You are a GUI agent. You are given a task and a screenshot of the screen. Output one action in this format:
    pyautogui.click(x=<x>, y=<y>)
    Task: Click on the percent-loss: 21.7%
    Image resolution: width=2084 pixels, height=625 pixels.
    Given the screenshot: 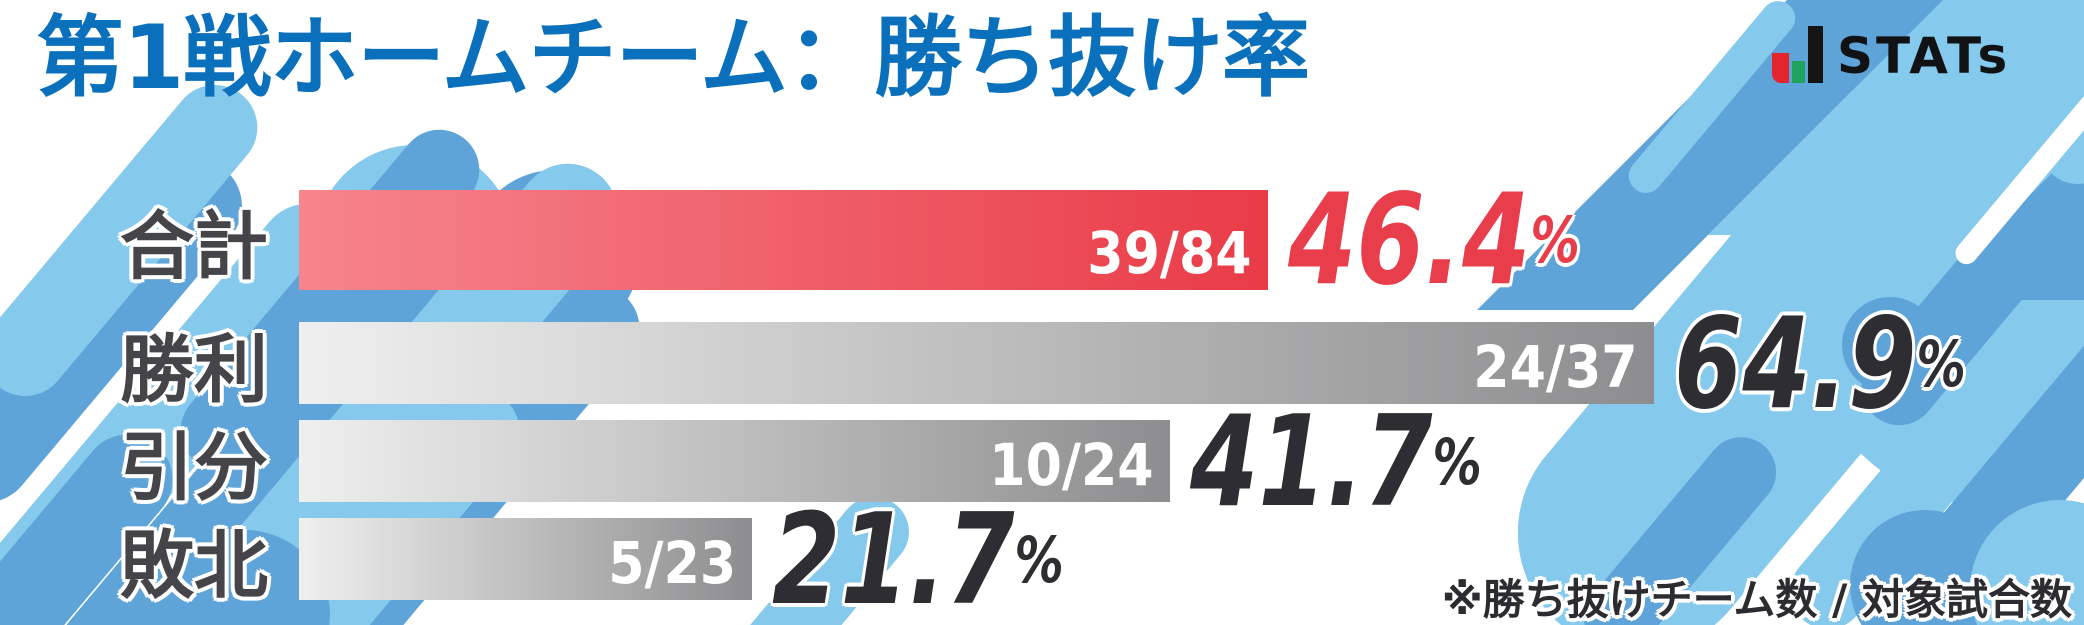 What is the action you would take?
    pyautogui.click(x=918, y=560)
    